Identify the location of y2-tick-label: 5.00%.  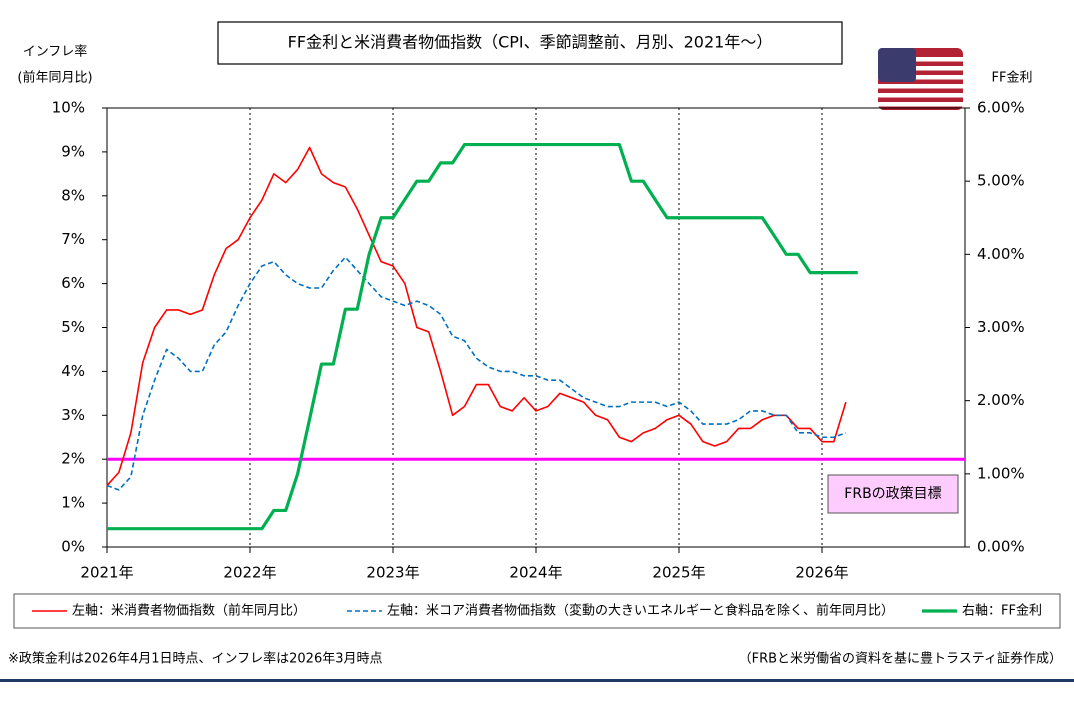
(1001, 181).